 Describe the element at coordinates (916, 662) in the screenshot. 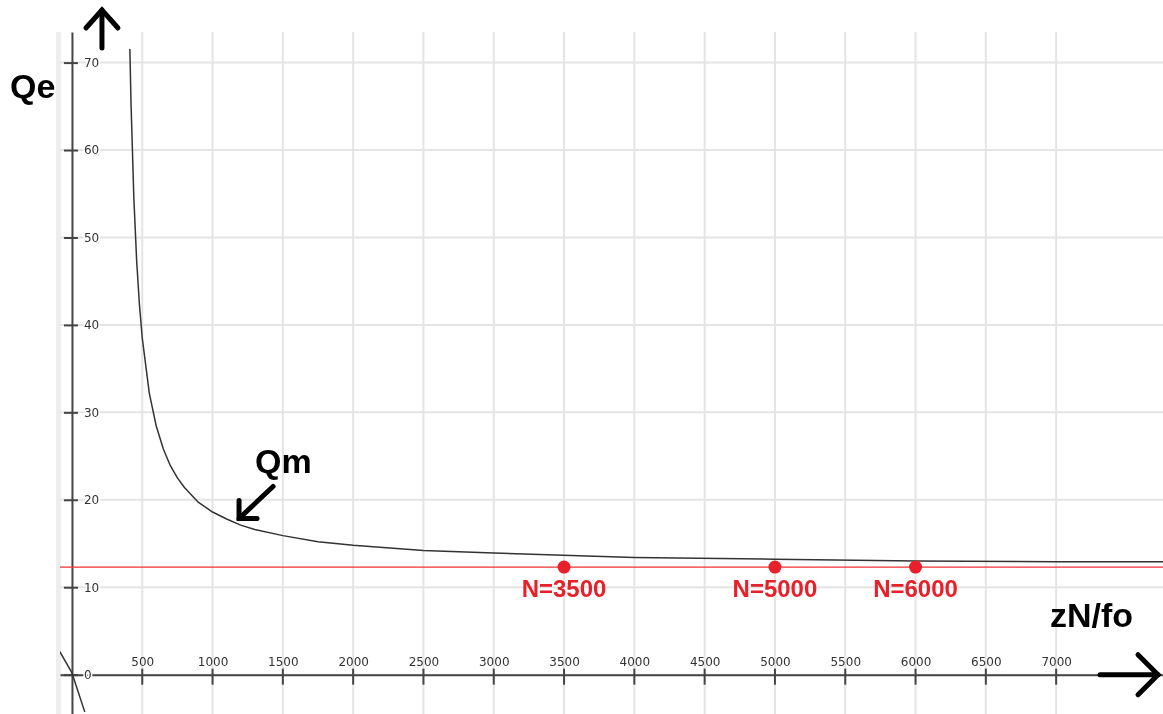

I see `x-tick-label: 6000` at that location.